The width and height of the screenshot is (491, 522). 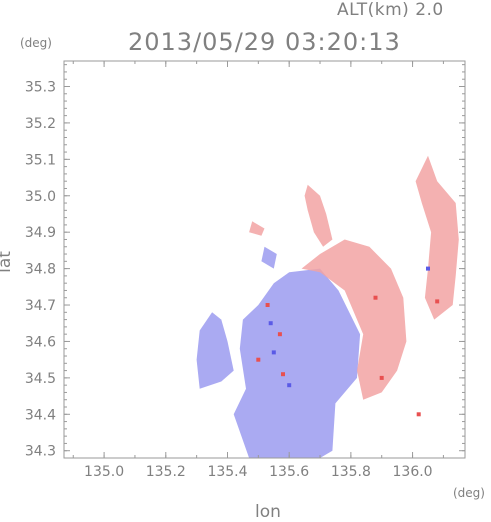 What do you see at coordinates (289, 472) in the screenshot?
I see `x-tick-label: 135.6` at bounding box center [289, 472].